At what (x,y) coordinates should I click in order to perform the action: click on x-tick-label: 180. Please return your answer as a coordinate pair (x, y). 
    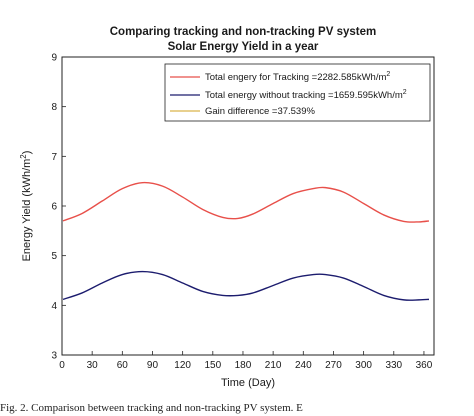
    Looking at the image, I should click on (243, 365).